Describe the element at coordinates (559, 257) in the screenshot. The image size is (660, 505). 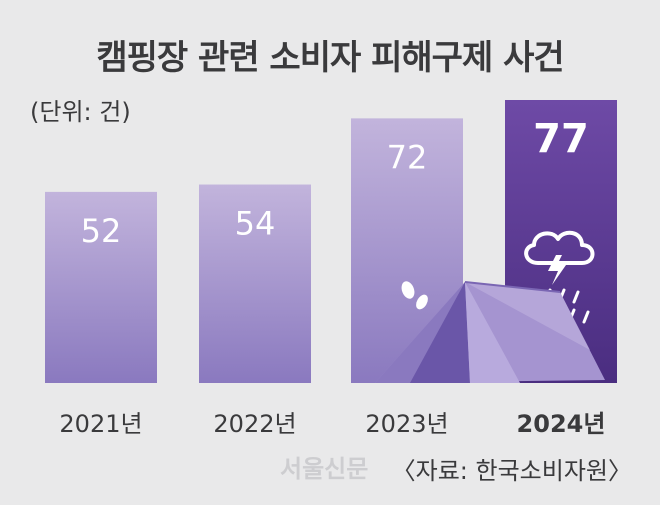
I see `storm-cloud-icon` at that location.